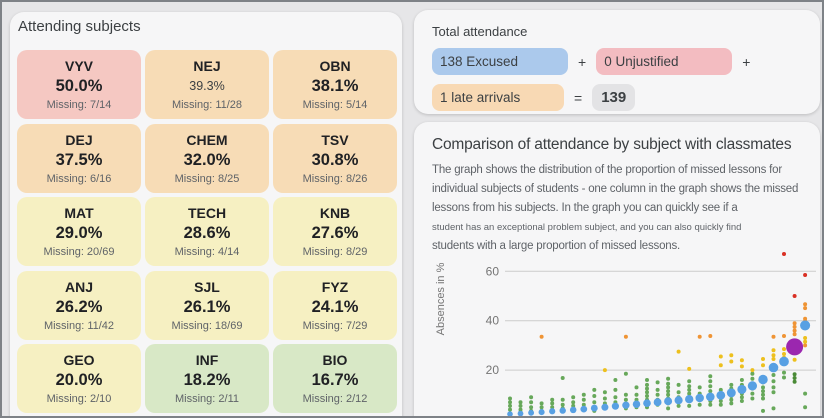  I want to click on subject-card: DEJ 37.5% Missing: 6/16, so click(79, 158).